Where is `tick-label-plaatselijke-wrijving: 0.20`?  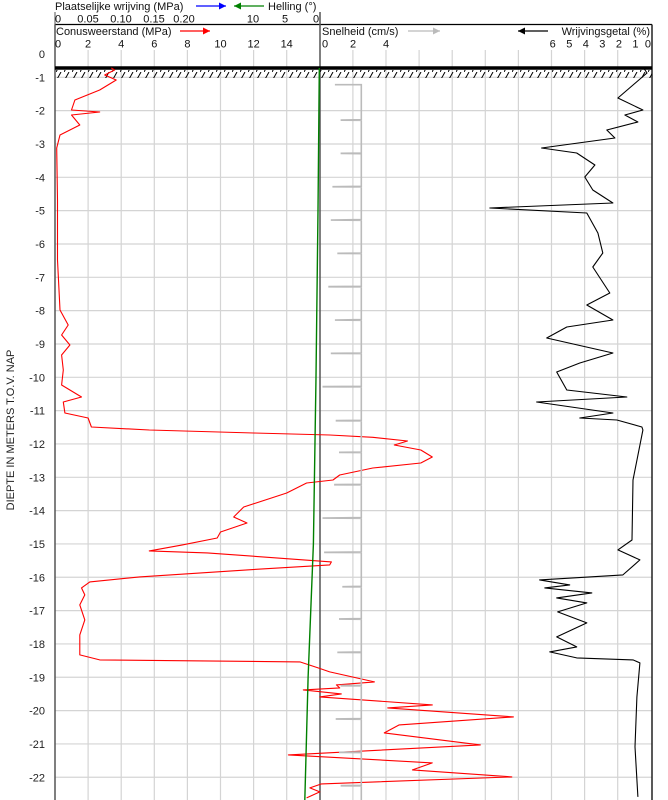
tick-label-plaatselijke-wrijving: 0.20 is located at coordinates (183, 20).